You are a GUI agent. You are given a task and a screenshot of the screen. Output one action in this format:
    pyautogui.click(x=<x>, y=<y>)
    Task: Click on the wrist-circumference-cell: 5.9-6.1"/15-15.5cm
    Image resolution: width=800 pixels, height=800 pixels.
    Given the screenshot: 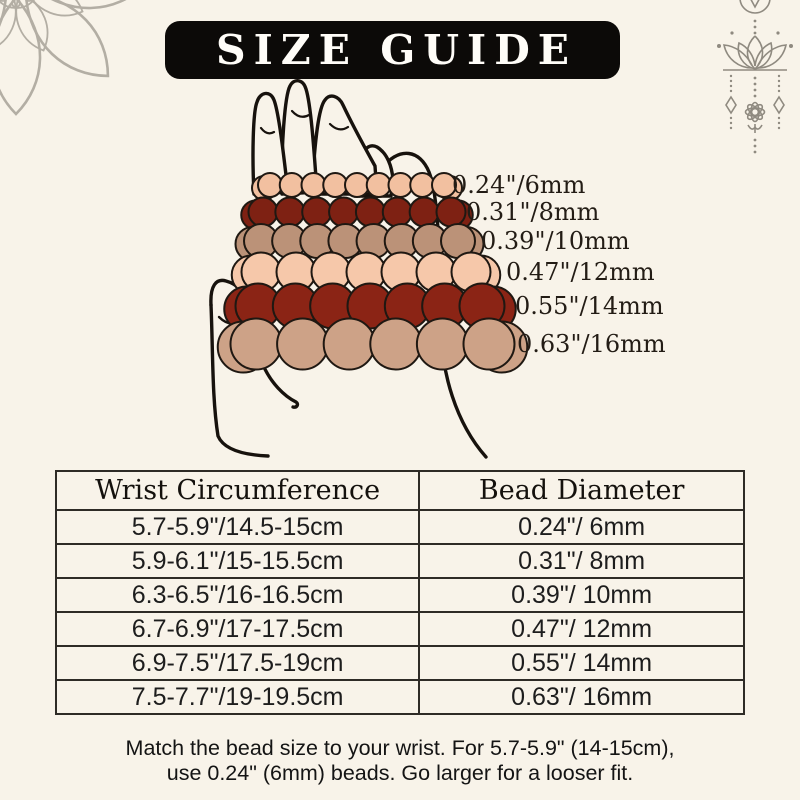 What is the action you would take?
    pyautogui.click(x=237, y=561)
    